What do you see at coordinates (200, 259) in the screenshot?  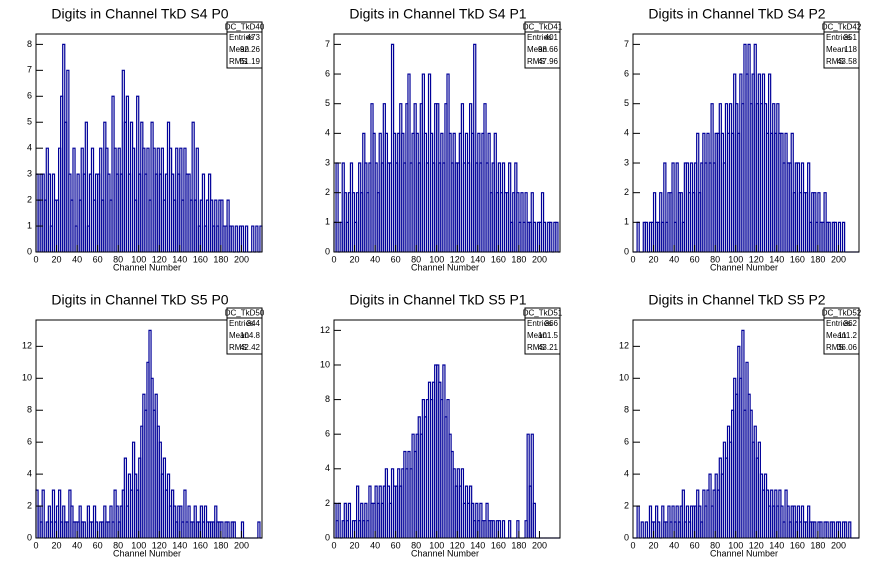 I see `x-tick-label: 160` at bounding box center [200, 259].